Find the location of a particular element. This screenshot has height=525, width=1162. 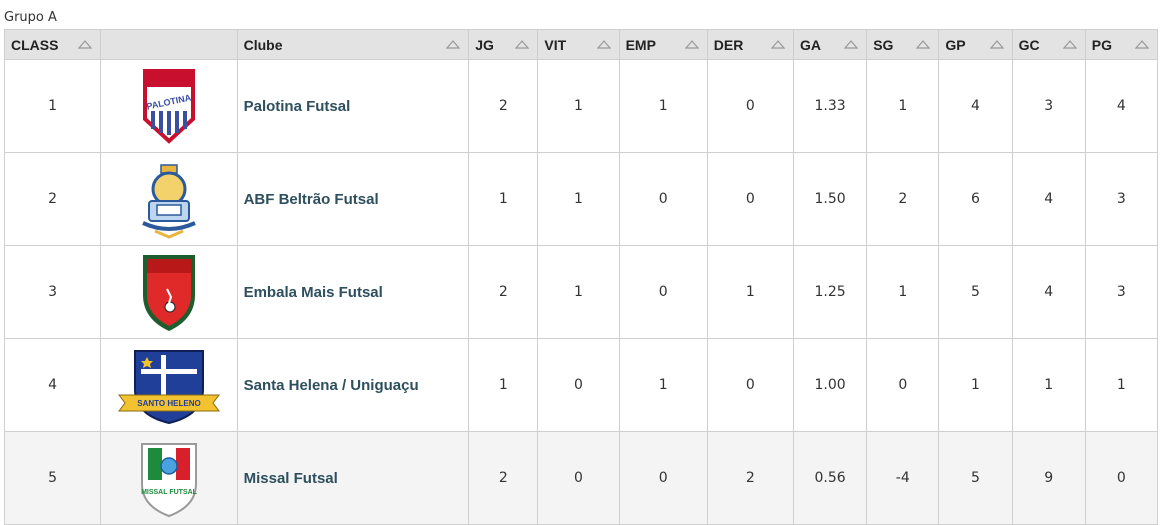

cell-ga: 1.33 is located at coordinates (830, 106).